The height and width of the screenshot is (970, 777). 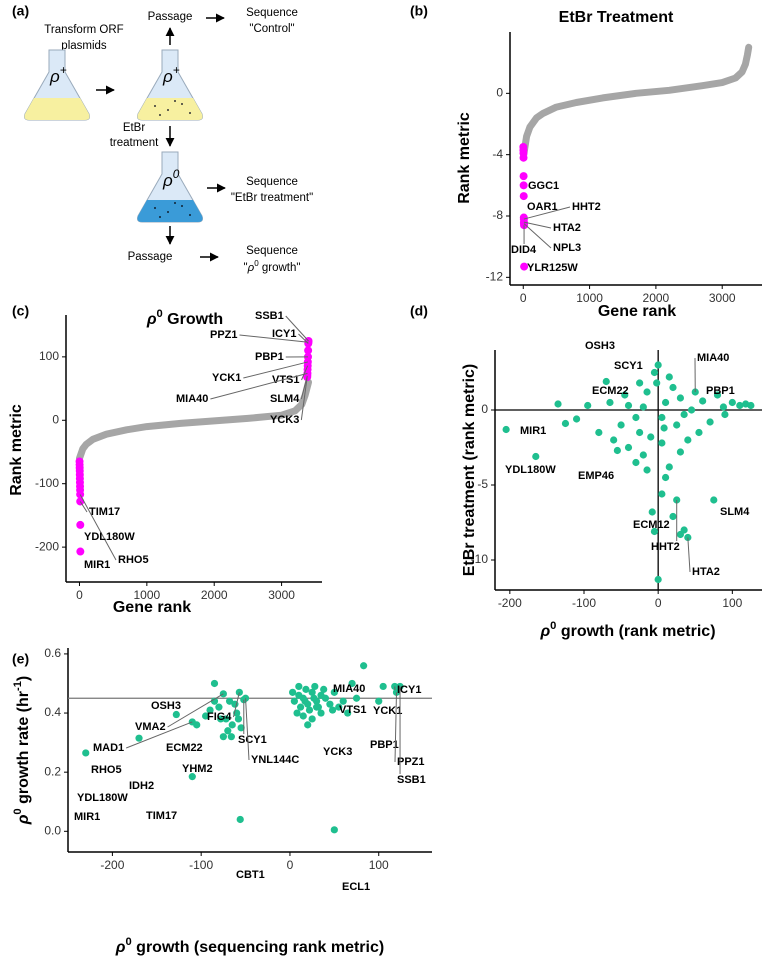 I want to click on point-label: PBP1, so click(x=720, y=391).